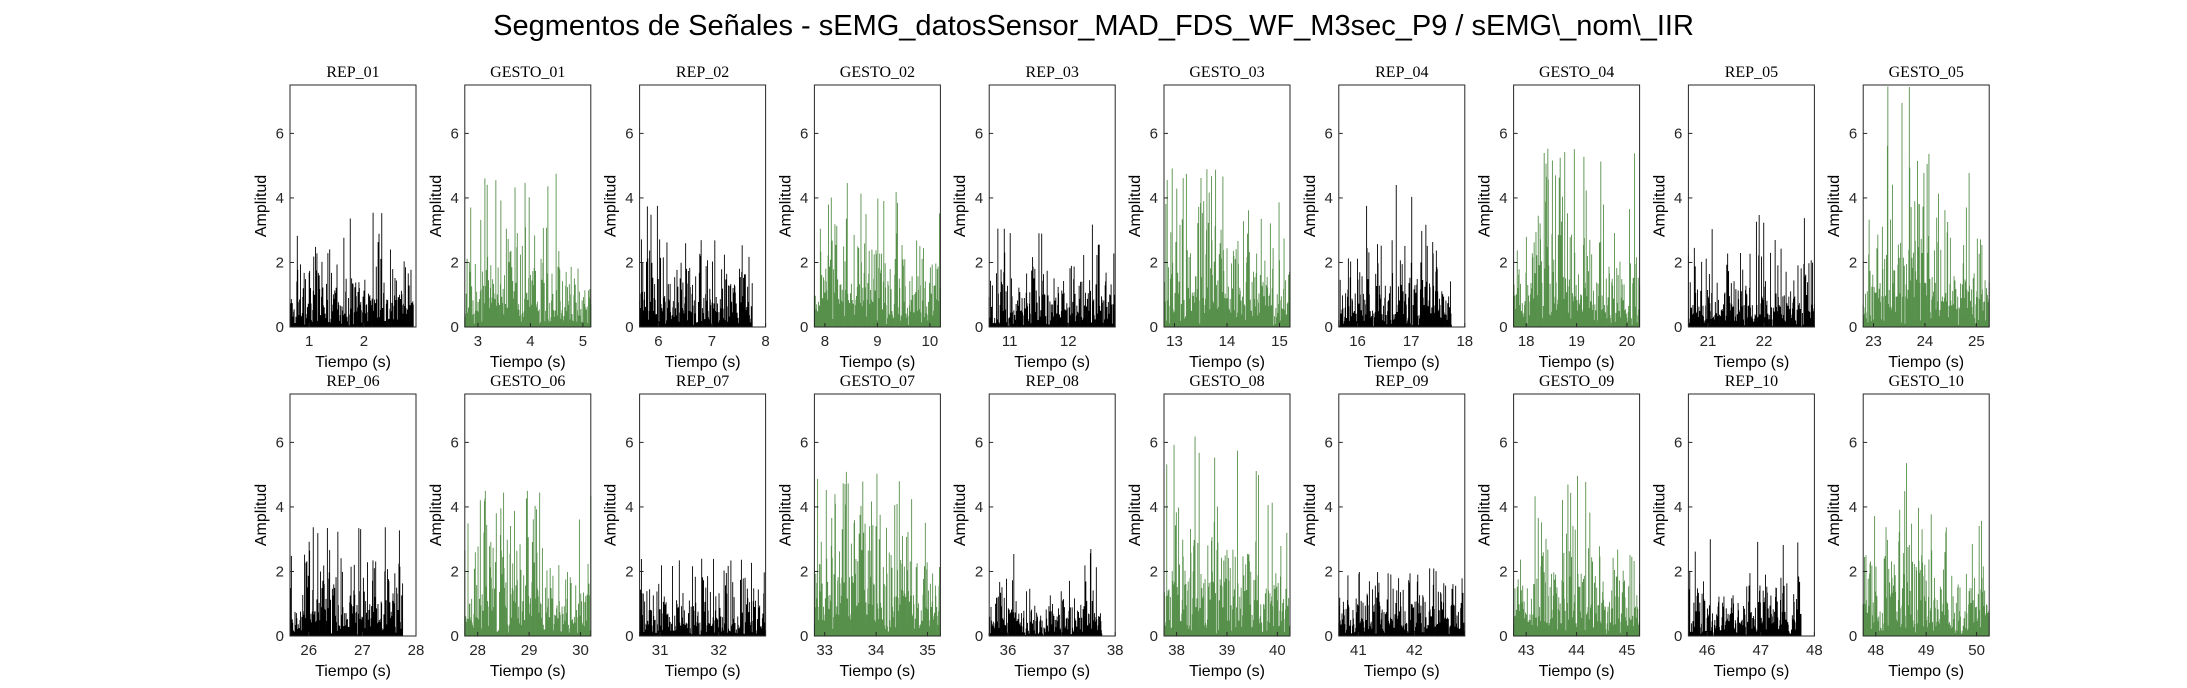 This screenshot has width=2187, height=688. I want to click on x-tick-label: 18, so click(1526, 341).